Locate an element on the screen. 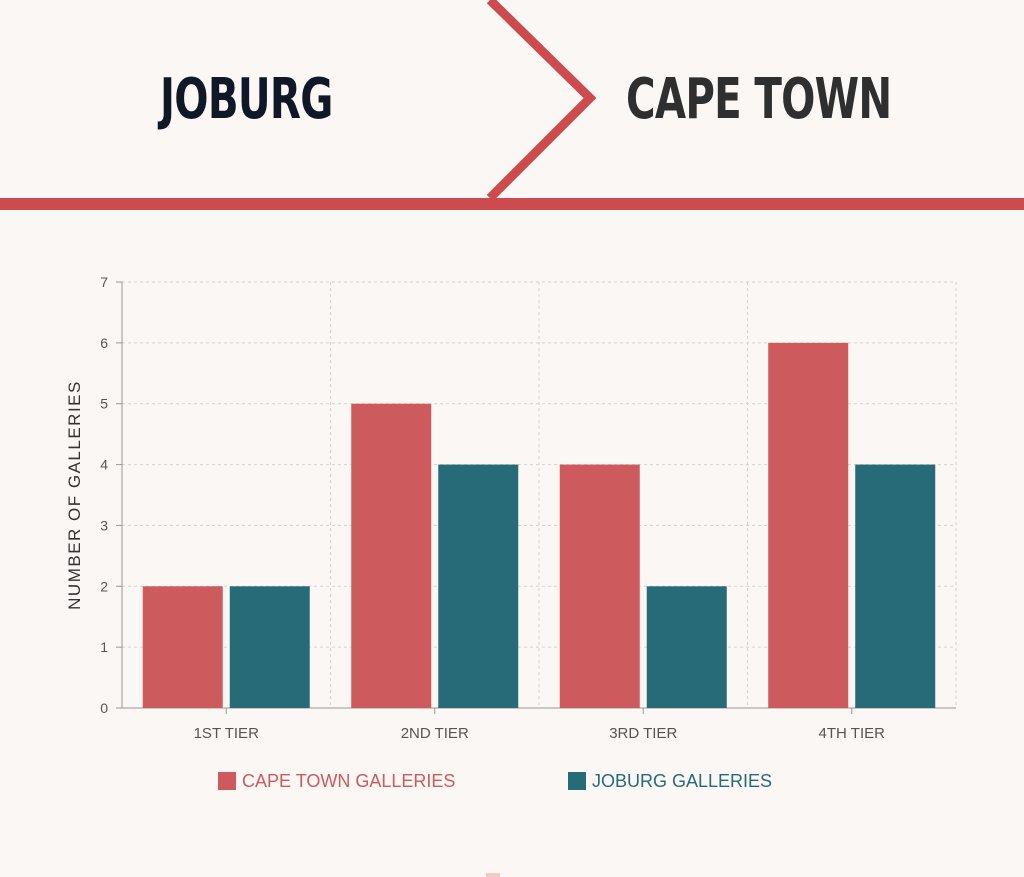 Image resolution: width=1024 pixels, height=877 pixels. legend-swatch-joburg is located at coordinates (577, 781).